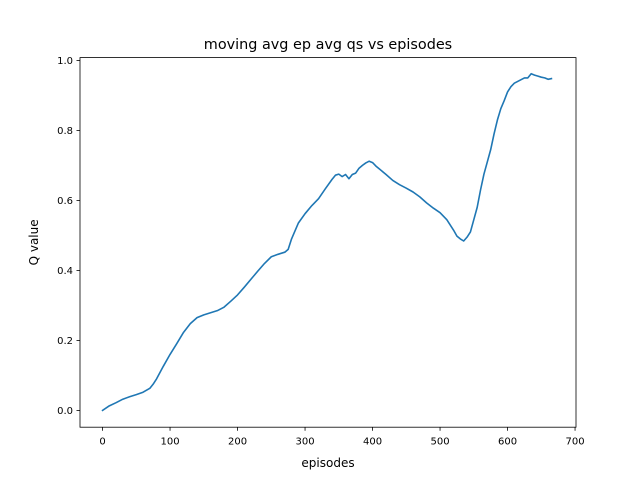 This screenshot has height=480, width=640. What do you see at coordinates (575, 442) in the screenshot?
I see `x-tick-label: 700` at bounding box center [575, 442].